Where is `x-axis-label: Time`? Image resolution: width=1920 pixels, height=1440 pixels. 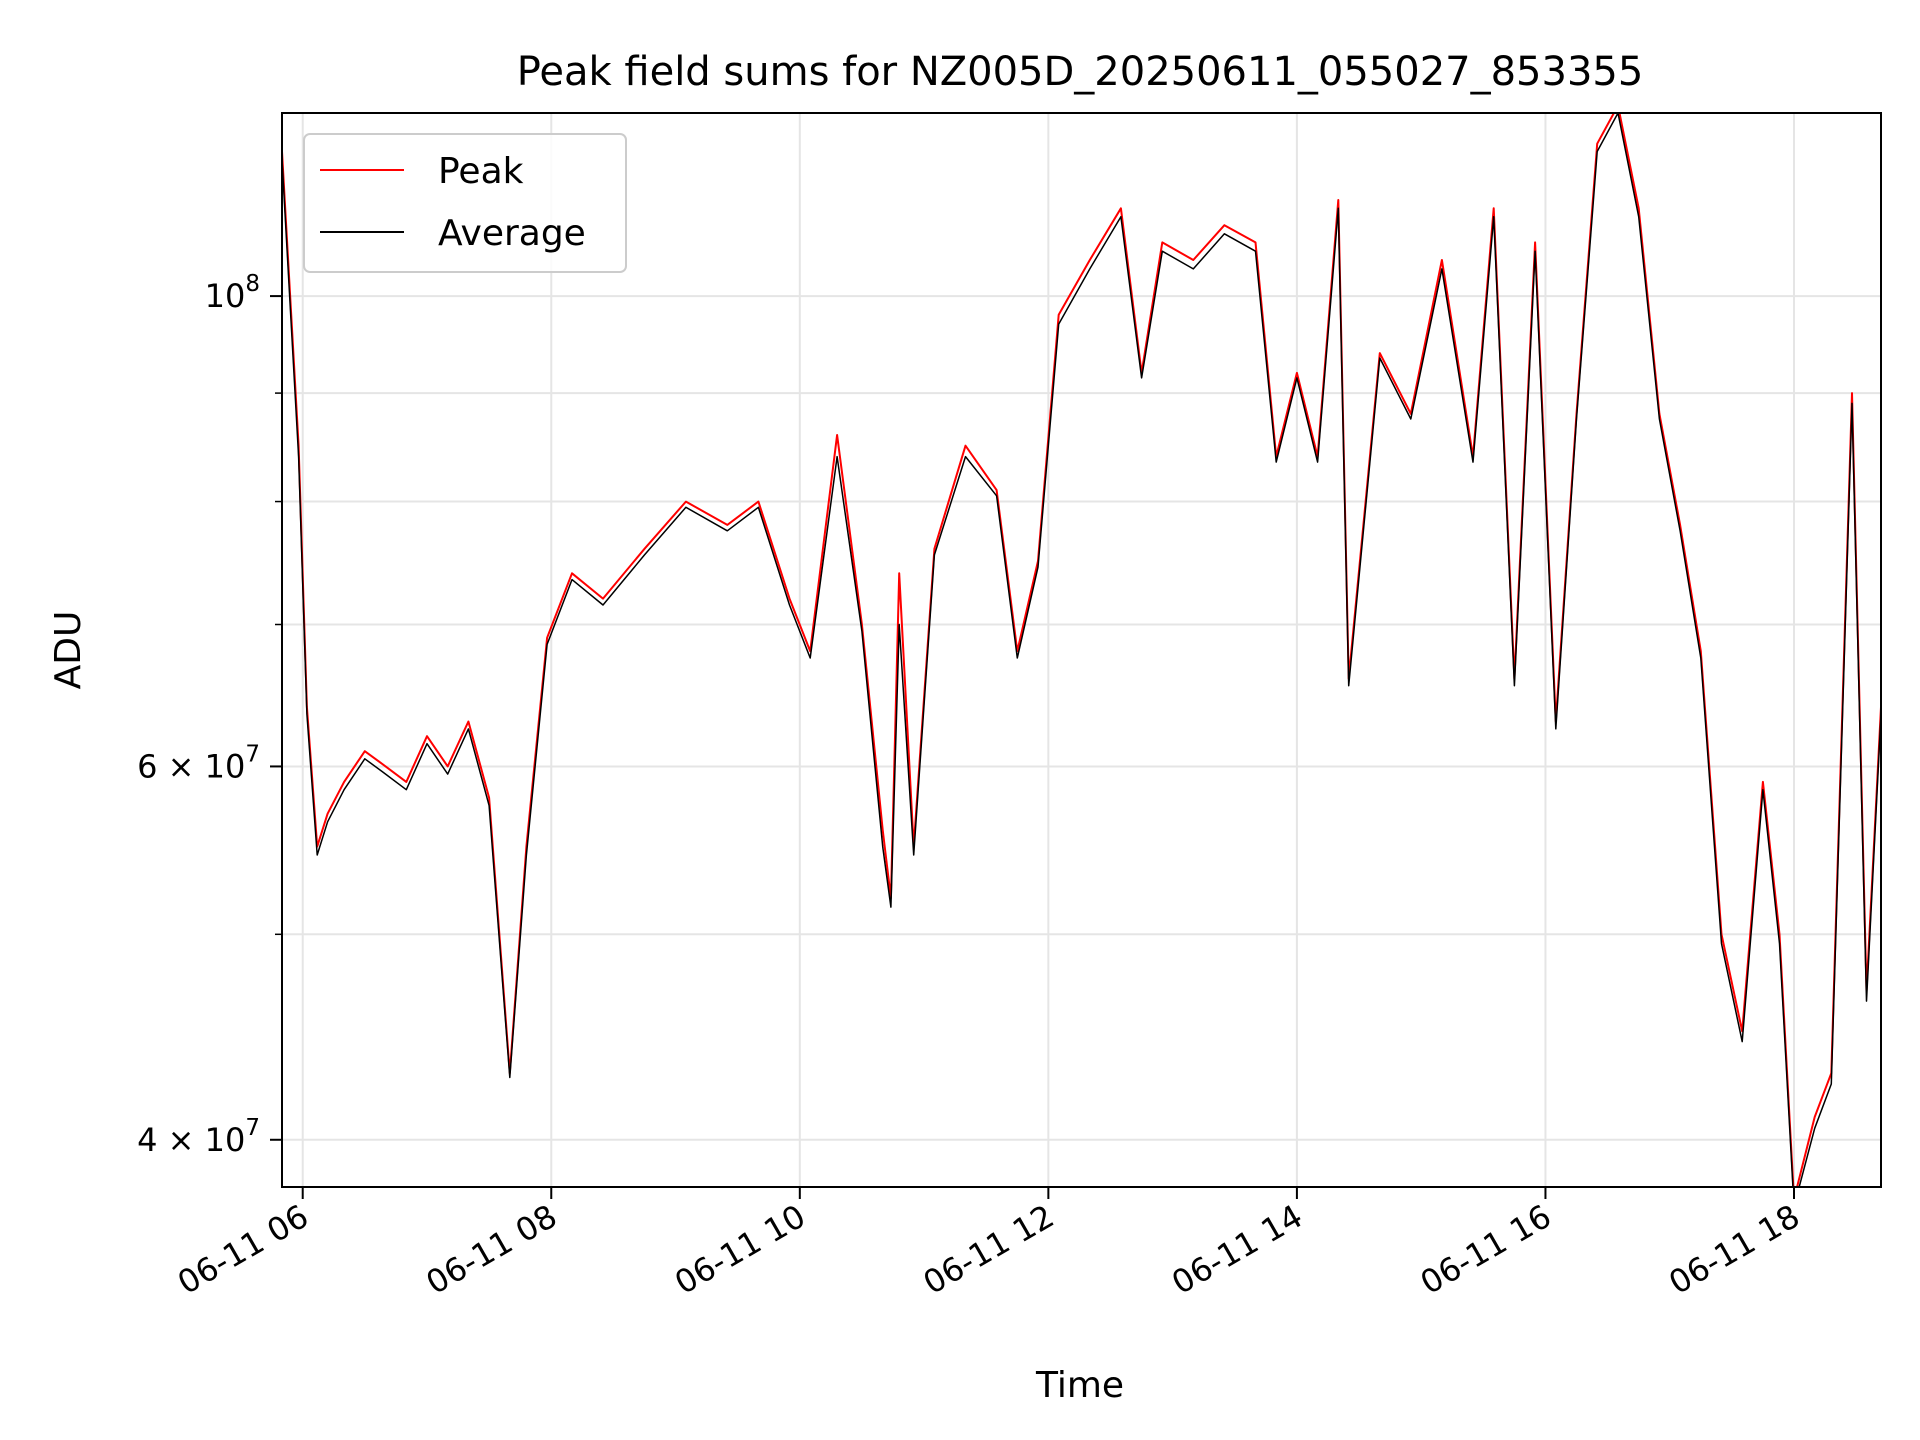 x-axis-label: Time is located at coordinates (1079, 1385).